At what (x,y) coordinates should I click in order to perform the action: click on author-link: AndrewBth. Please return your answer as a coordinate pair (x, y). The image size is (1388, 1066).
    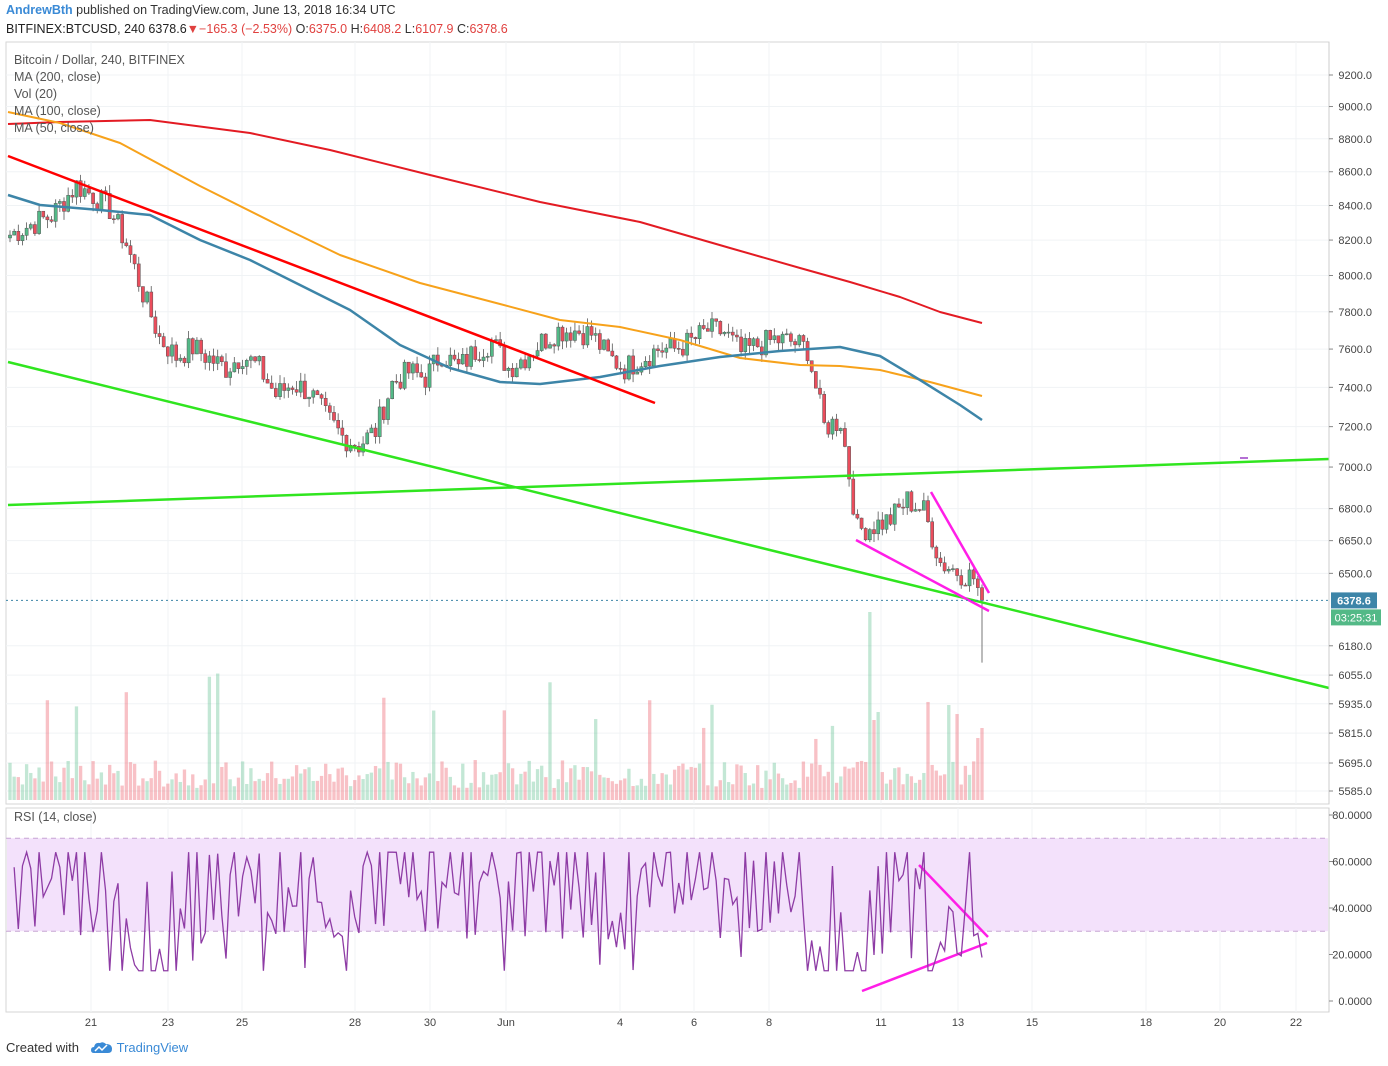
    Looking at the image, I should click on (39, 10).